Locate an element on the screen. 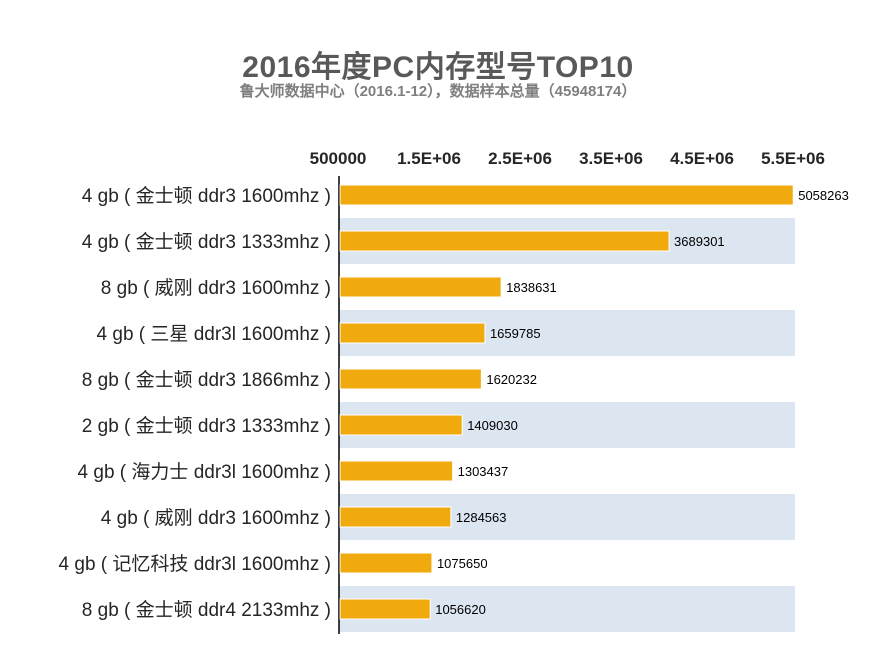  bar-value-label: 1620232 is located at coordinates (511, 379).